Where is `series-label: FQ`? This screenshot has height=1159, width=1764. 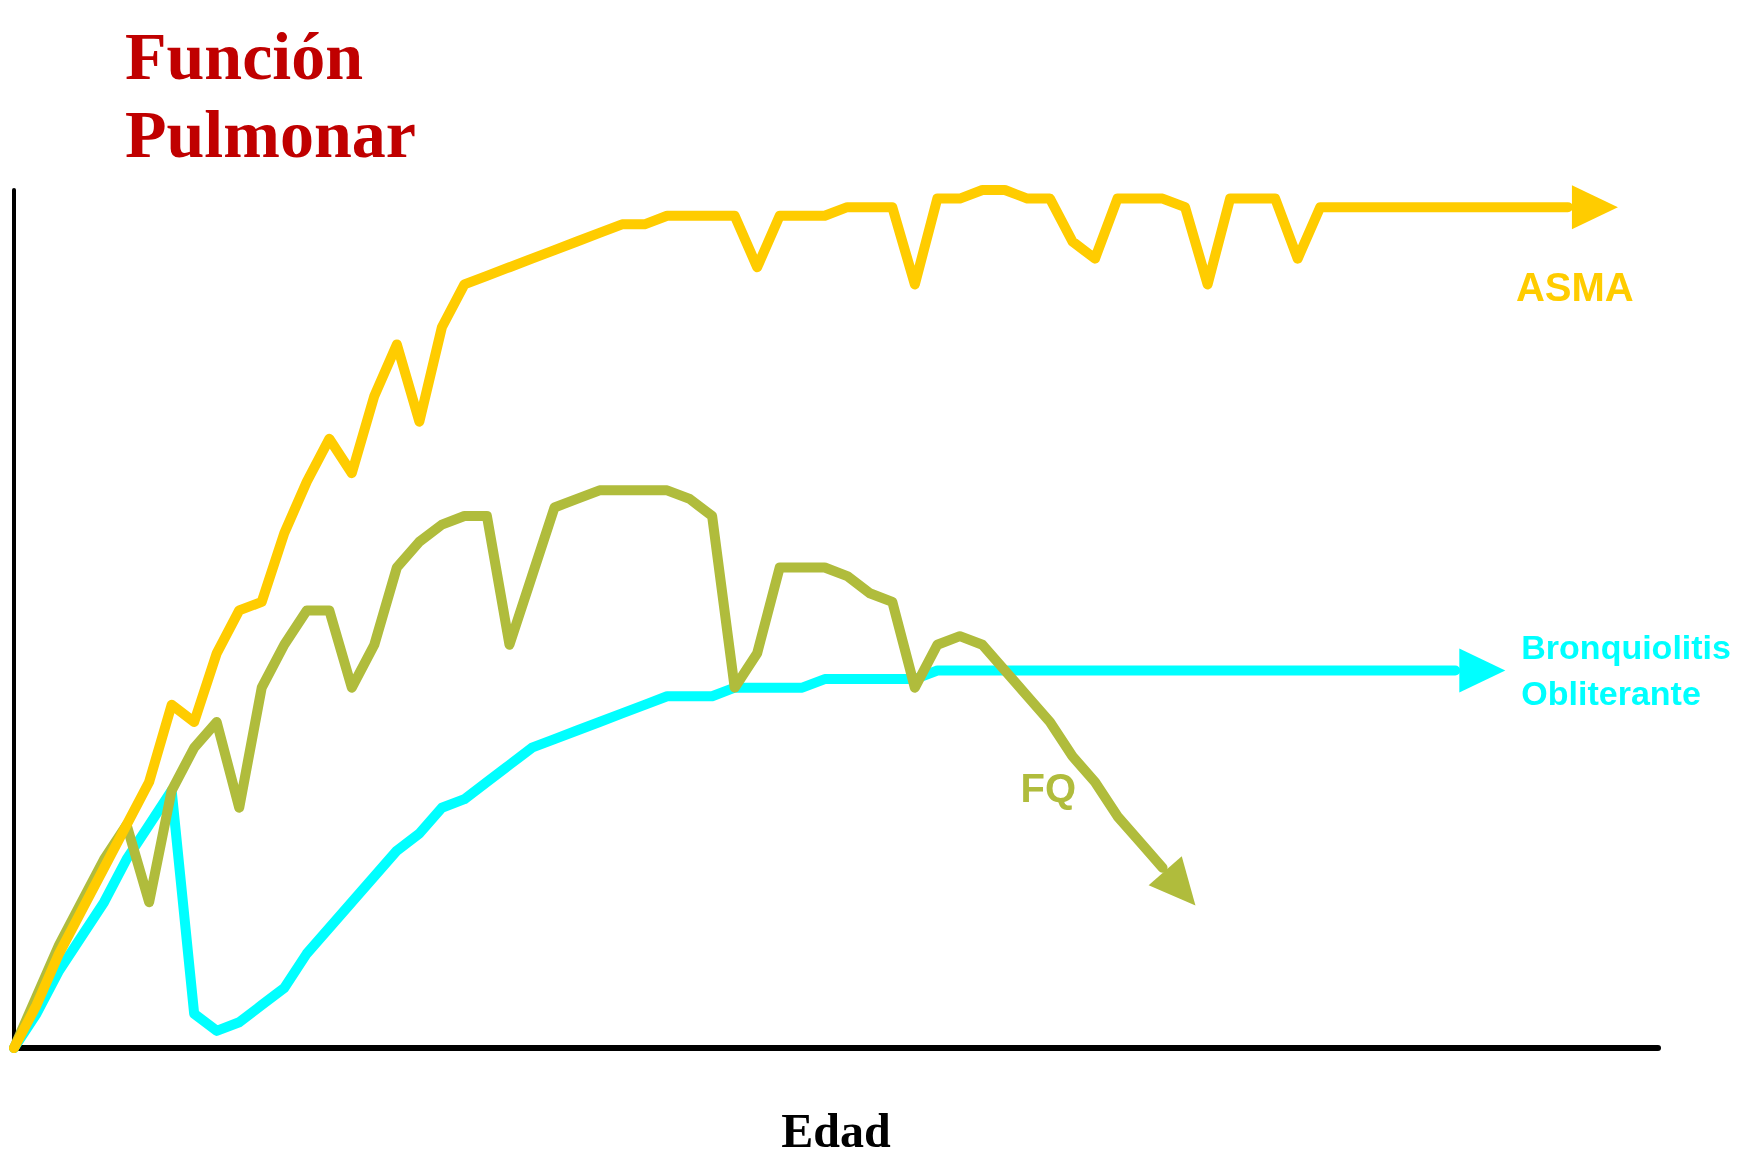 series-label: FQ is located at coordinates (1048, 787).